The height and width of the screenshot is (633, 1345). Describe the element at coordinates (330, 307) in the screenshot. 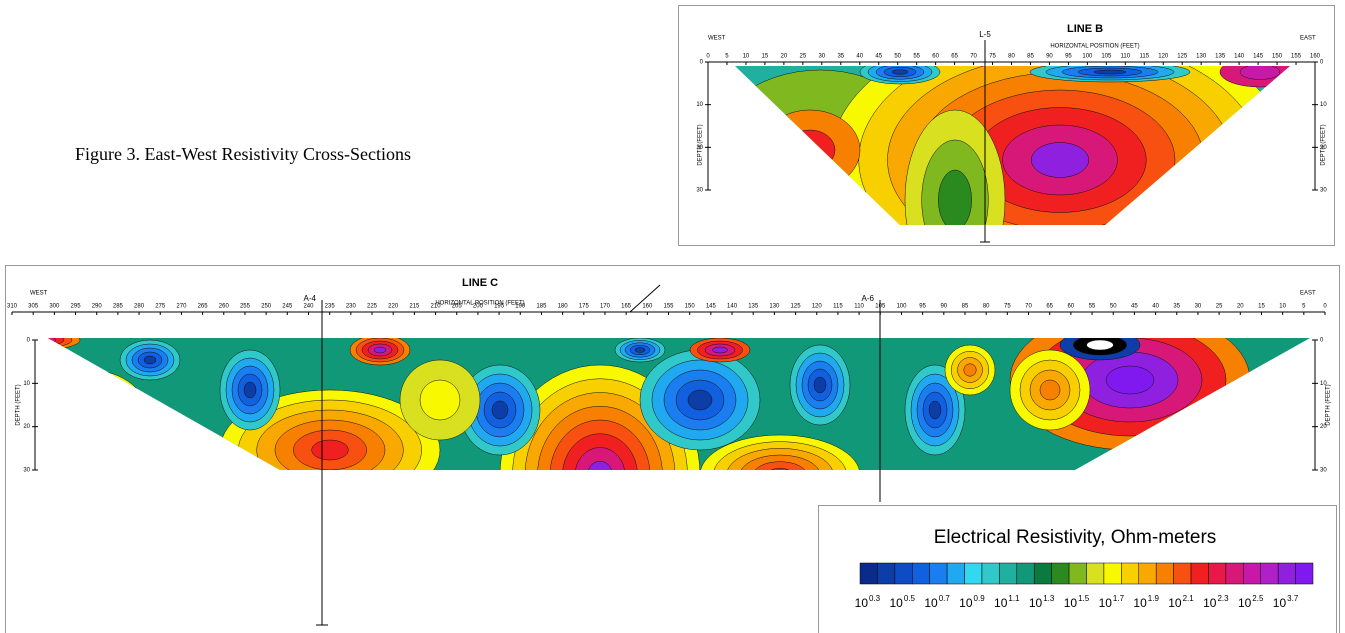

I see `x-tick-label: 235` at that location.